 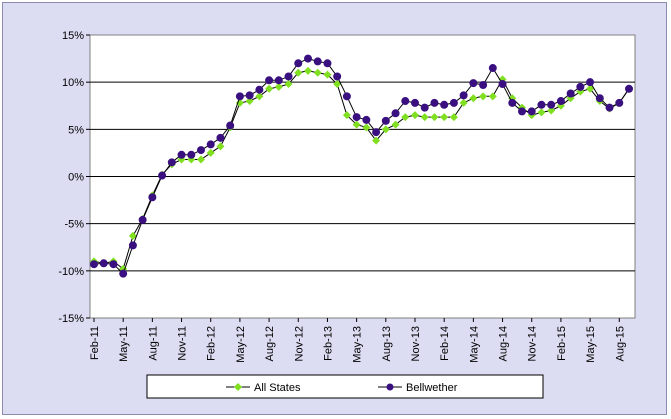 I want to click on legend-marker-bellwether, so click(x=390, y=387).